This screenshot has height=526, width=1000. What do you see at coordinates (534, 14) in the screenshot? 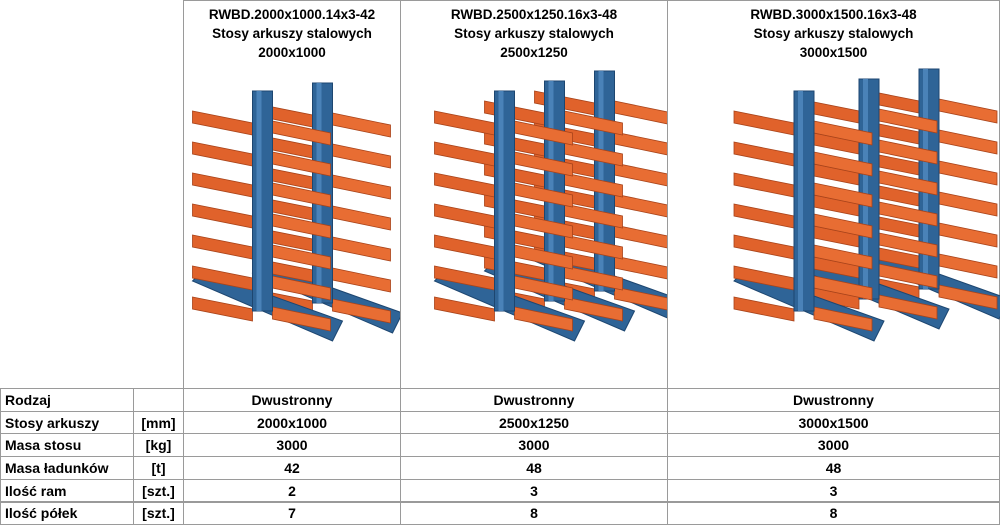
I see `product-code: RWBD.2500x1250.16x3-48` at bounding box center [534, 14].